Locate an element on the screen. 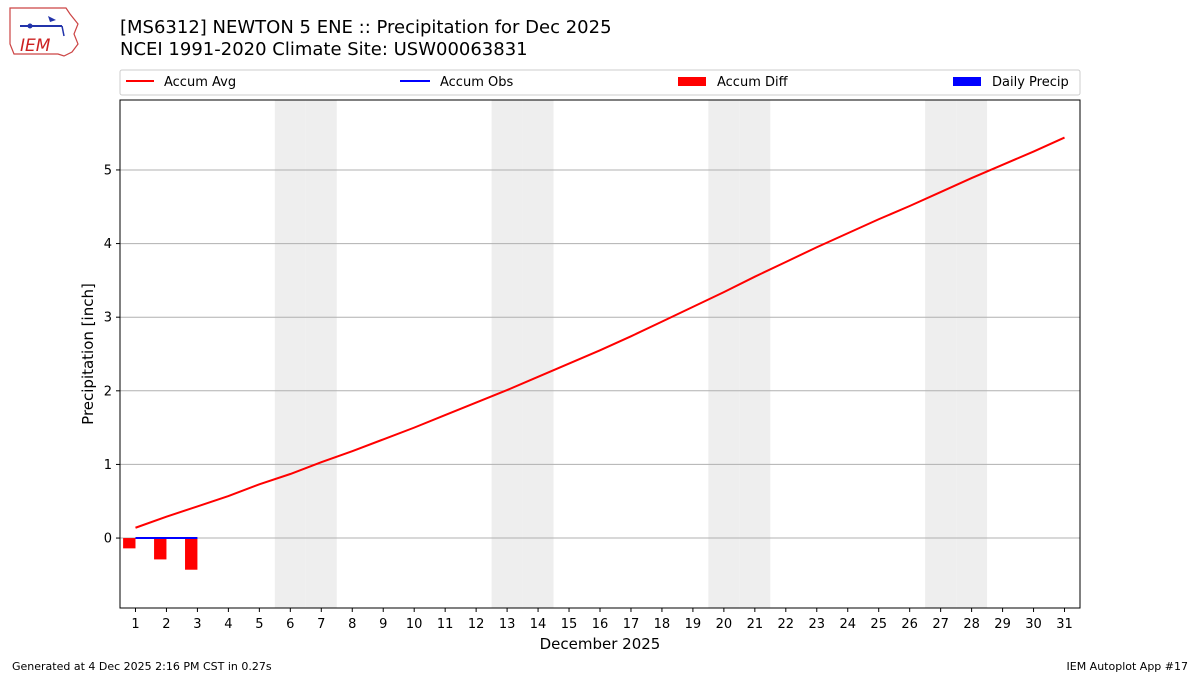 Image resolution: width=1200 pixels, height=675 pixels. y-tick-label-1: 1 is located at coordinates (108, 465).